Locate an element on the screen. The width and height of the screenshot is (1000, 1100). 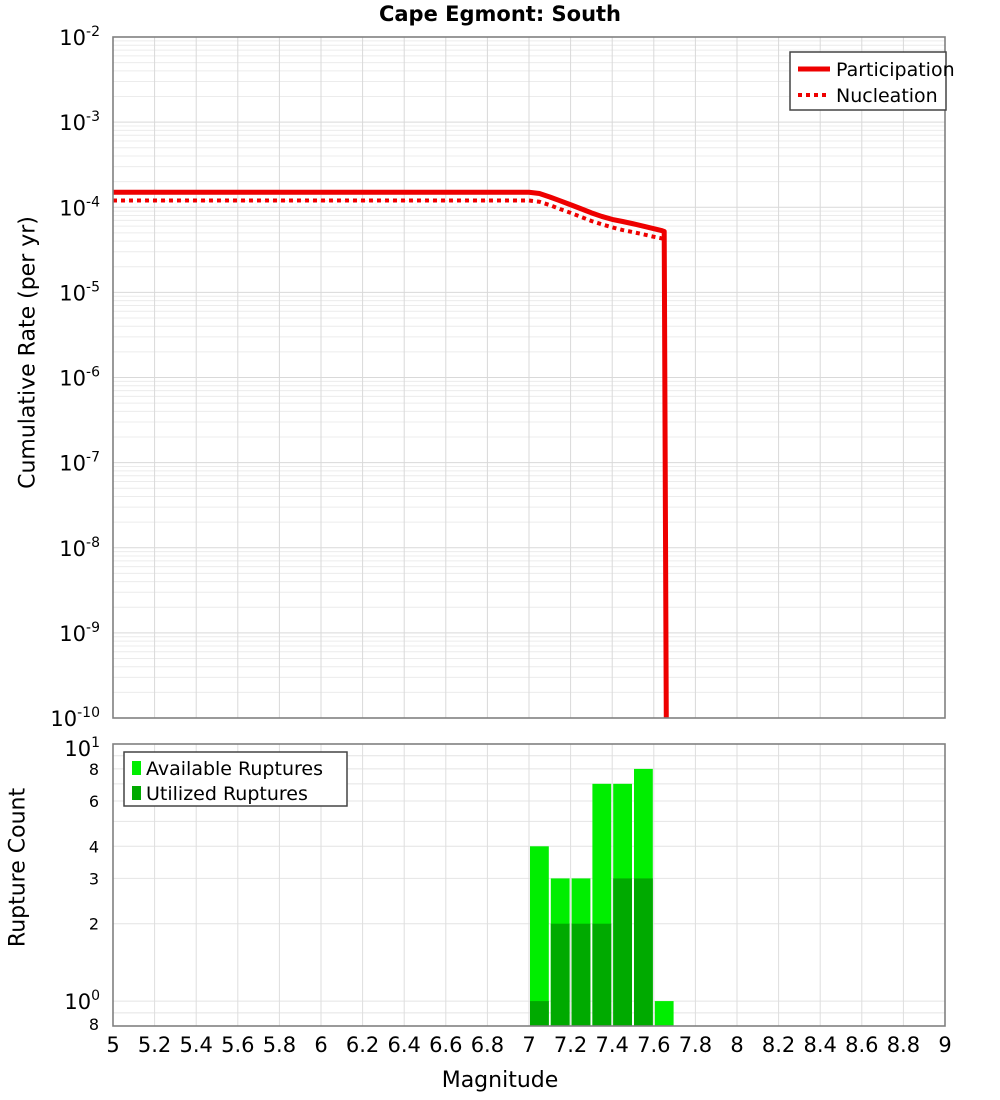
top-y-tick-label: 10⁻⁴ is located at coordinates (79, 207).